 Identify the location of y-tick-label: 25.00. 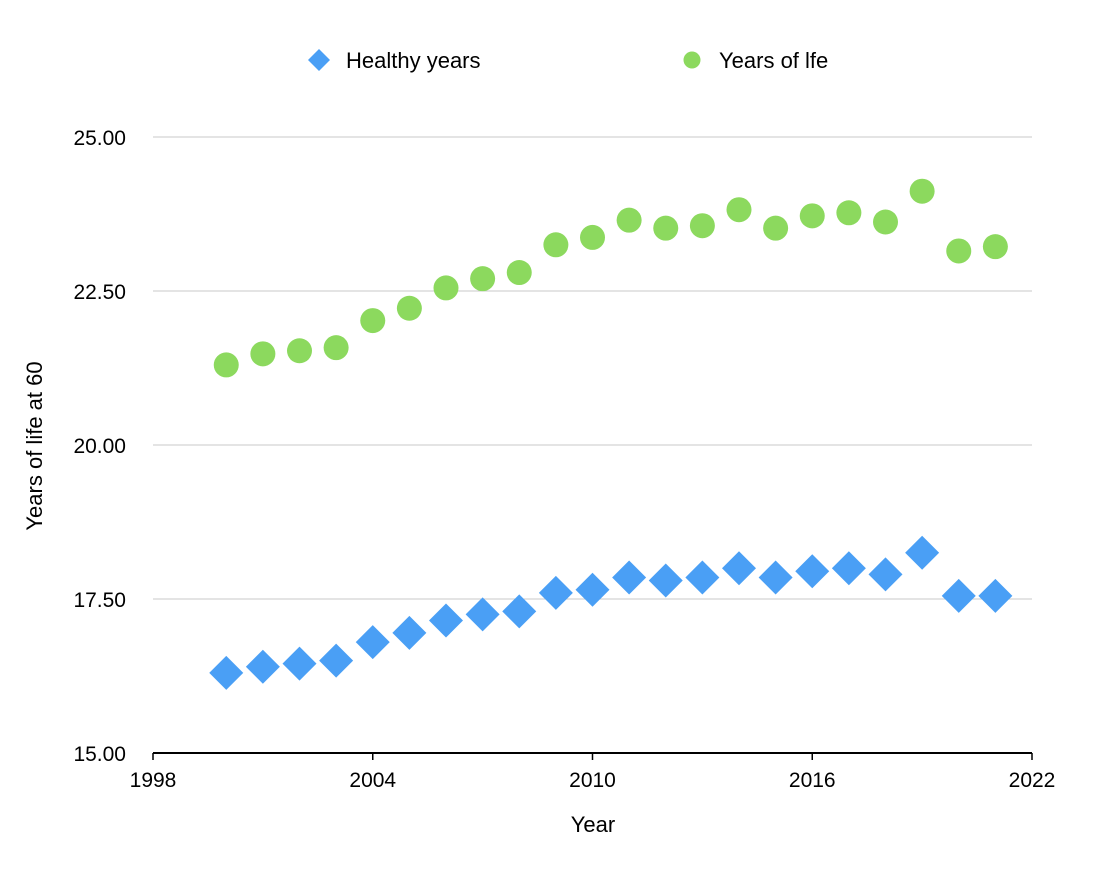
(99, 138).